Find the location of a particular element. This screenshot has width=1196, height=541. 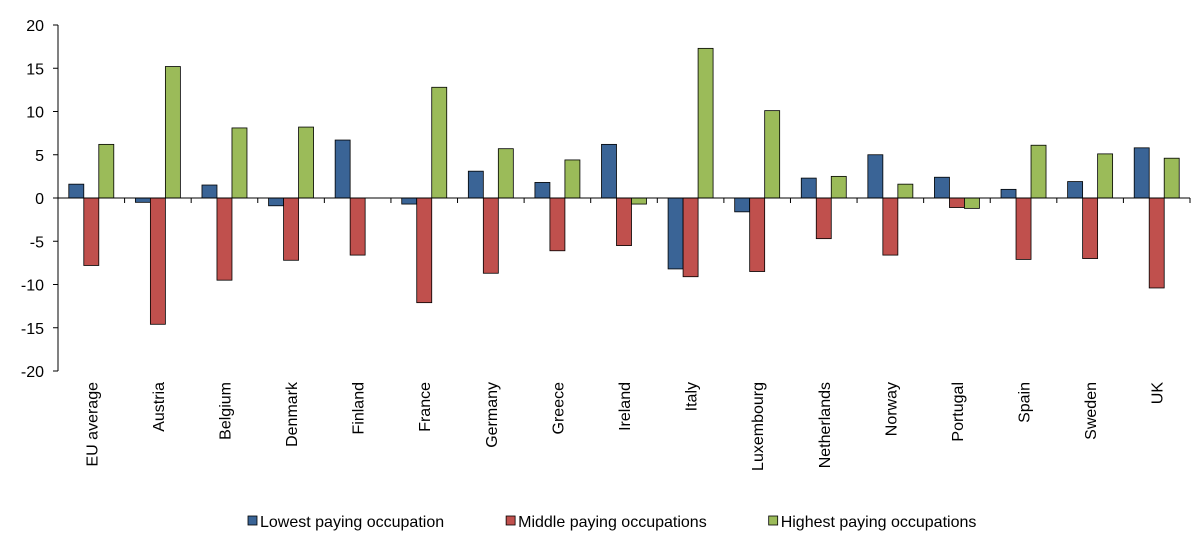

x-tick-label: Denmark is located at coordinates (292, 414).